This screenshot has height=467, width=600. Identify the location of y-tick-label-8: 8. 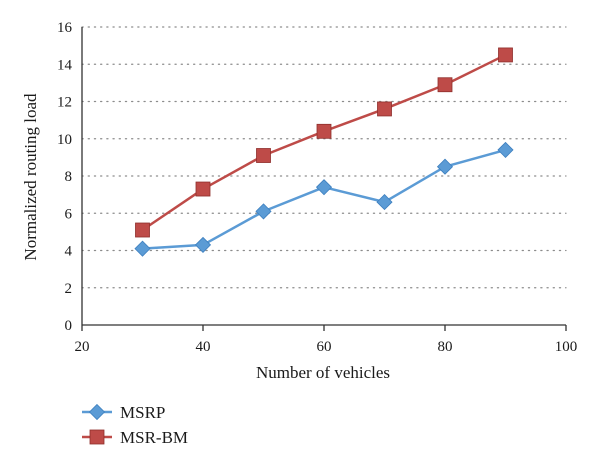
(69, 177).